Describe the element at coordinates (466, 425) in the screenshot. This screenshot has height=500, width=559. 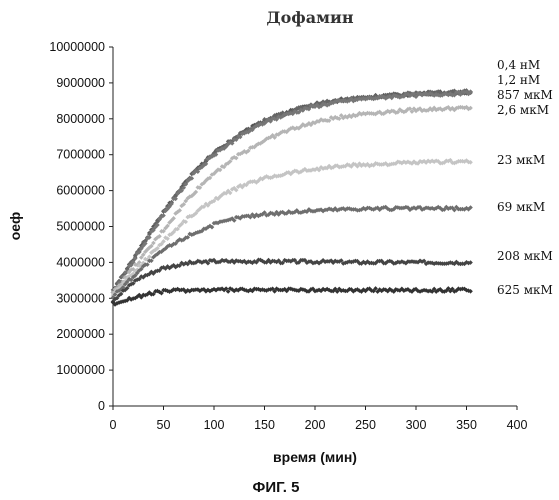
I see `x-tick-label: 350` at that location.